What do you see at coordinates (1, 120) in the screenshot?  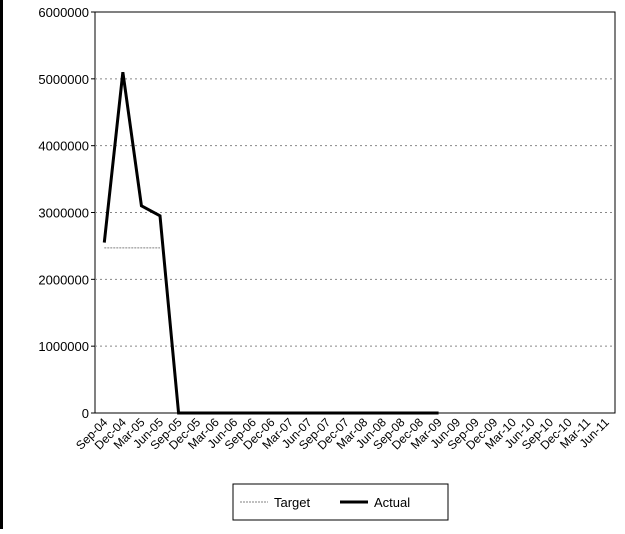 I see `left-block` at bounding box center [1, 120].